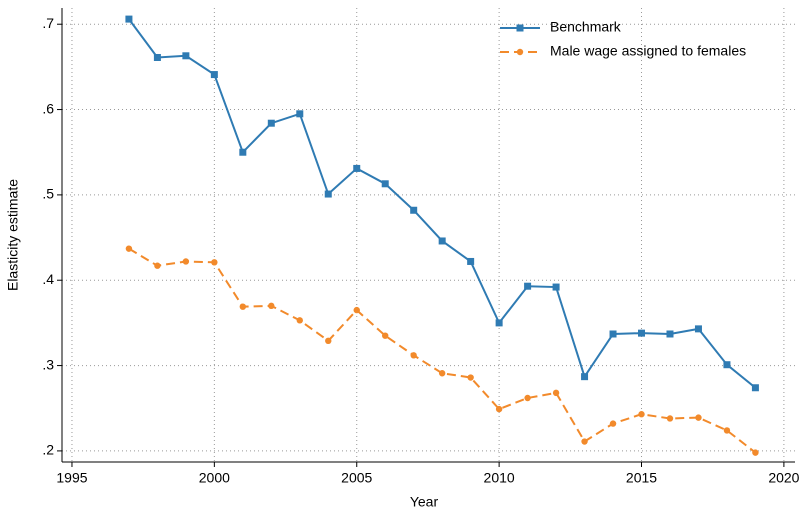 This screenshot has height=513, width=803. Describe the element at coordinates (214, 478) in the screenshot. I see `x-tick-label: 2000` at that location.